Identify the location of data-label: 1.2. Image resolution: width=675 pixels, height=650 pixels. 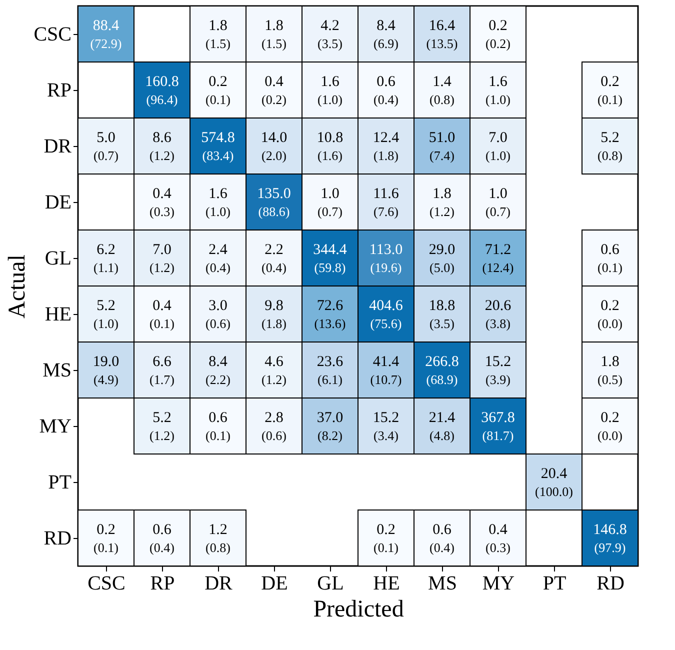
(218, 530).